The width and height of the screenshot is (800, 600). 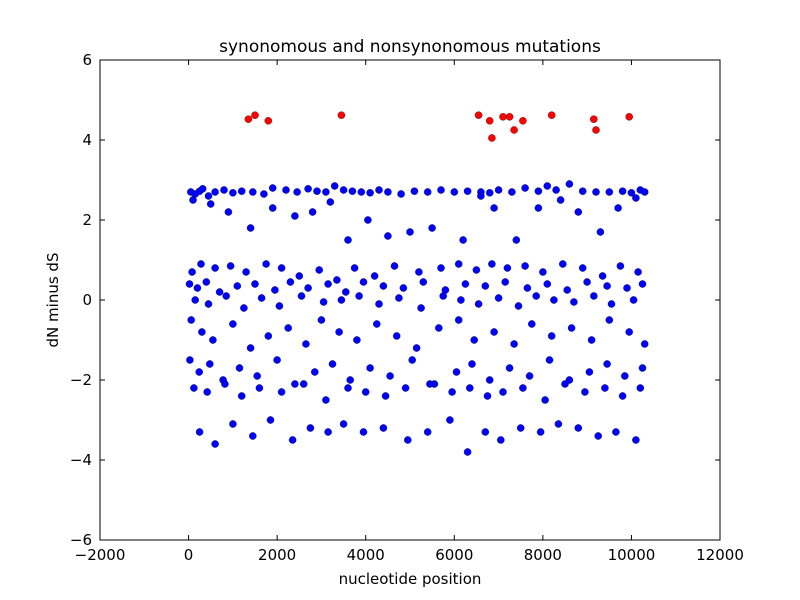 What do you see at coordinates (632, 555) in the screenshot?
I see `x-tick-label: 10000` at bounding box center [632, 555].